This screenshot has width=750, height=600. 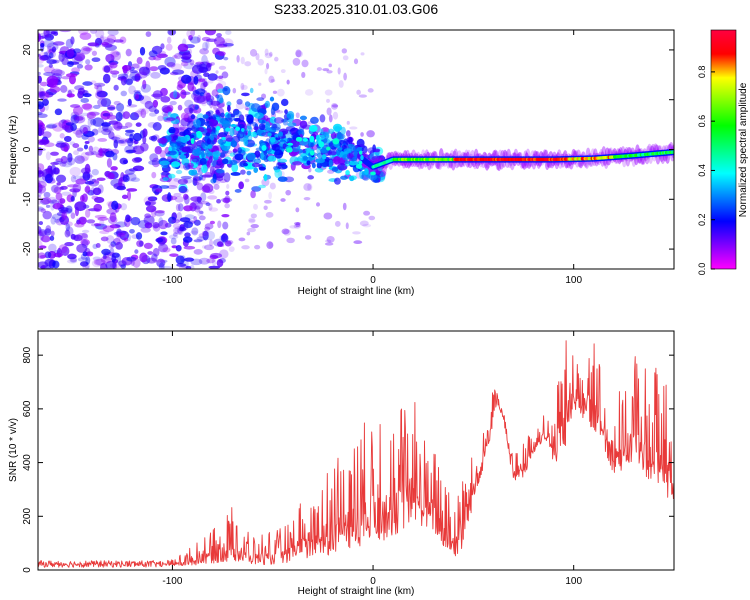 I want to click on colorbar-tick-label: 0.6, so click(x=702, y=121).